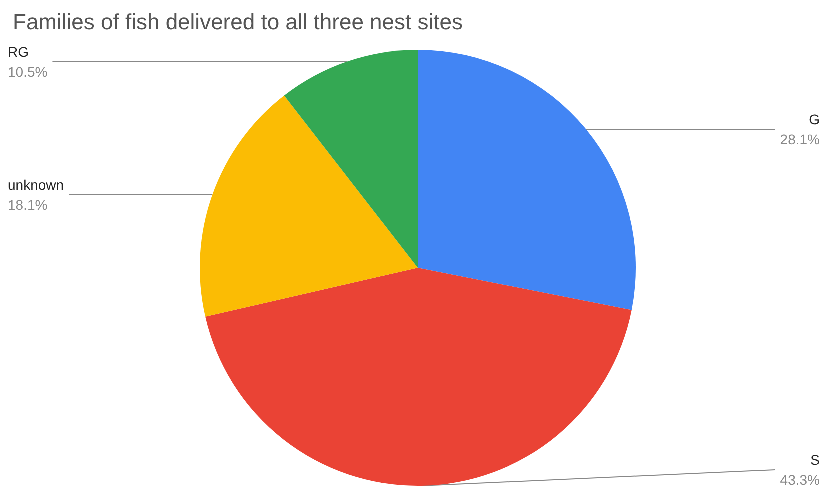  Describe the element at coordinates (238, 22) in the screenshot. I see `chart-title: Families of fish delivered to all three nest sites` at that location.